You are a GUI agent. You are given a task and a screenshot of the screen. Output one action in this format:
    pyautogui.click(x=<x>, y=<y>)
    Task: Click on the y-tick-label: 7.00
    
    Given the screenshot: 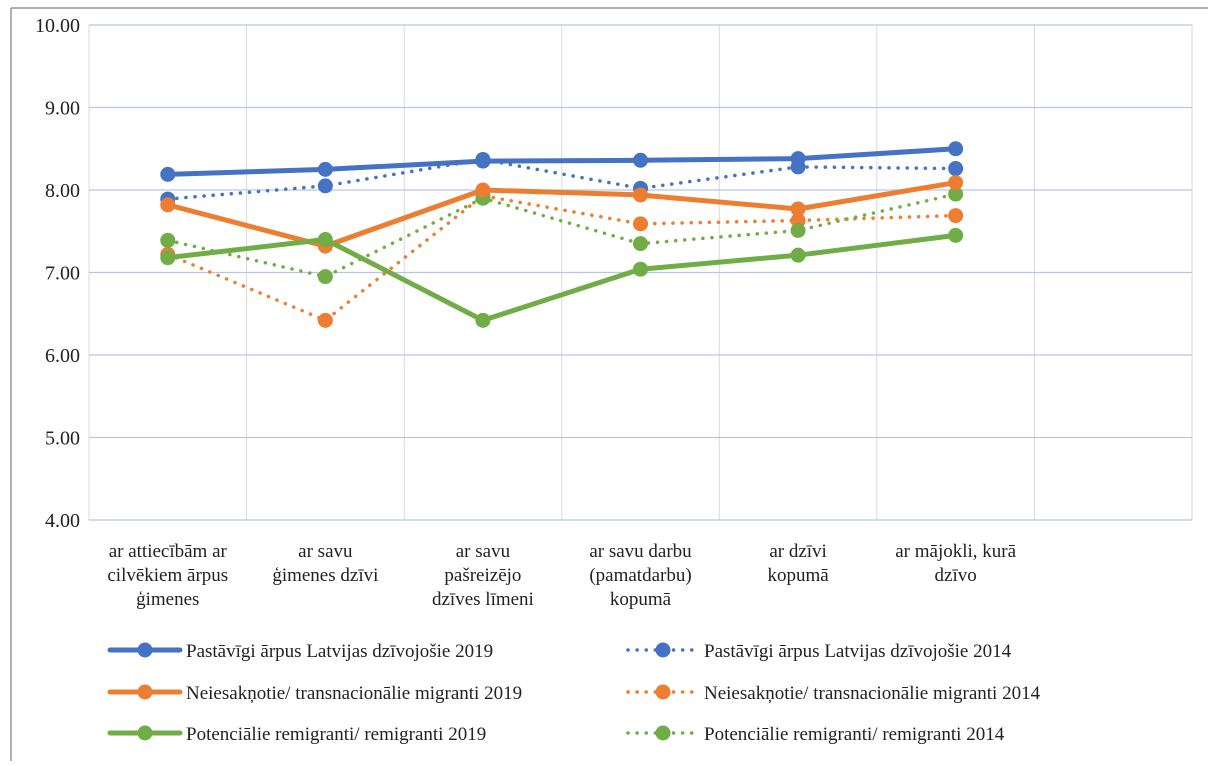 What is the action you would take?
    pyautogui.click(x=62, y=274)
    